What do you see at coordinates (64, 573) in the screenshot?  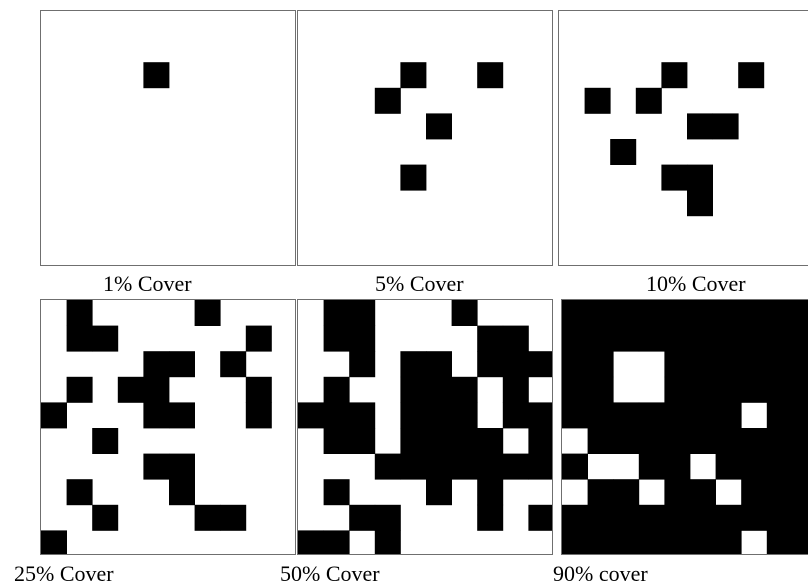 I see `caption-25: 25% Cover` at bounding box center [64, 573].